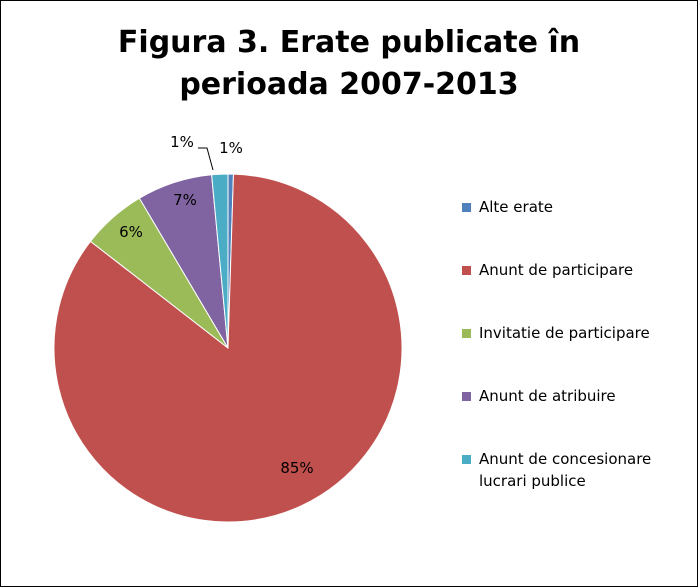  I want to click on data-label-1: 1%, so click(231, 148).